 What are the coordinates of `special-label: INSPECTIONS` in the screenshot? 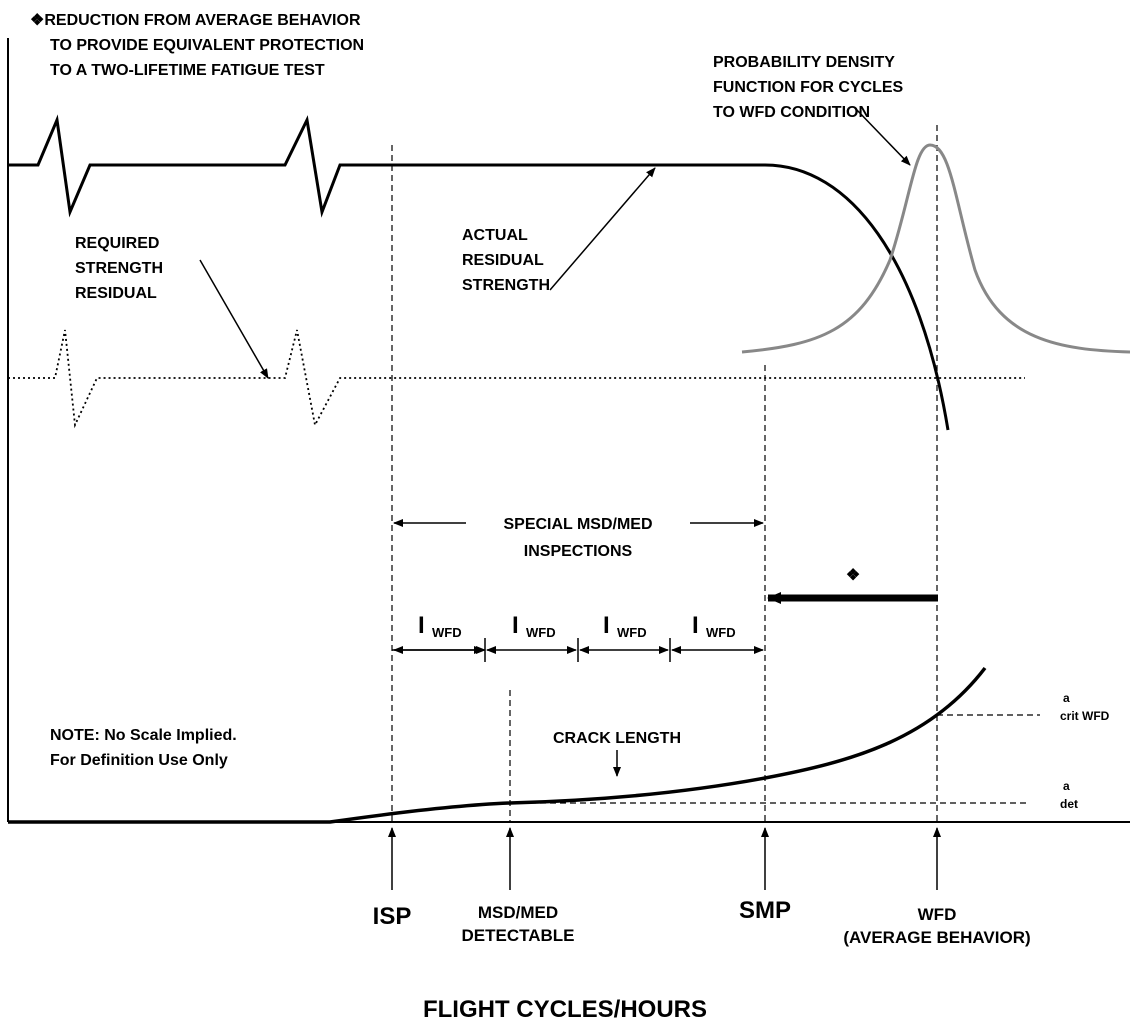 It's located at (578, 551).